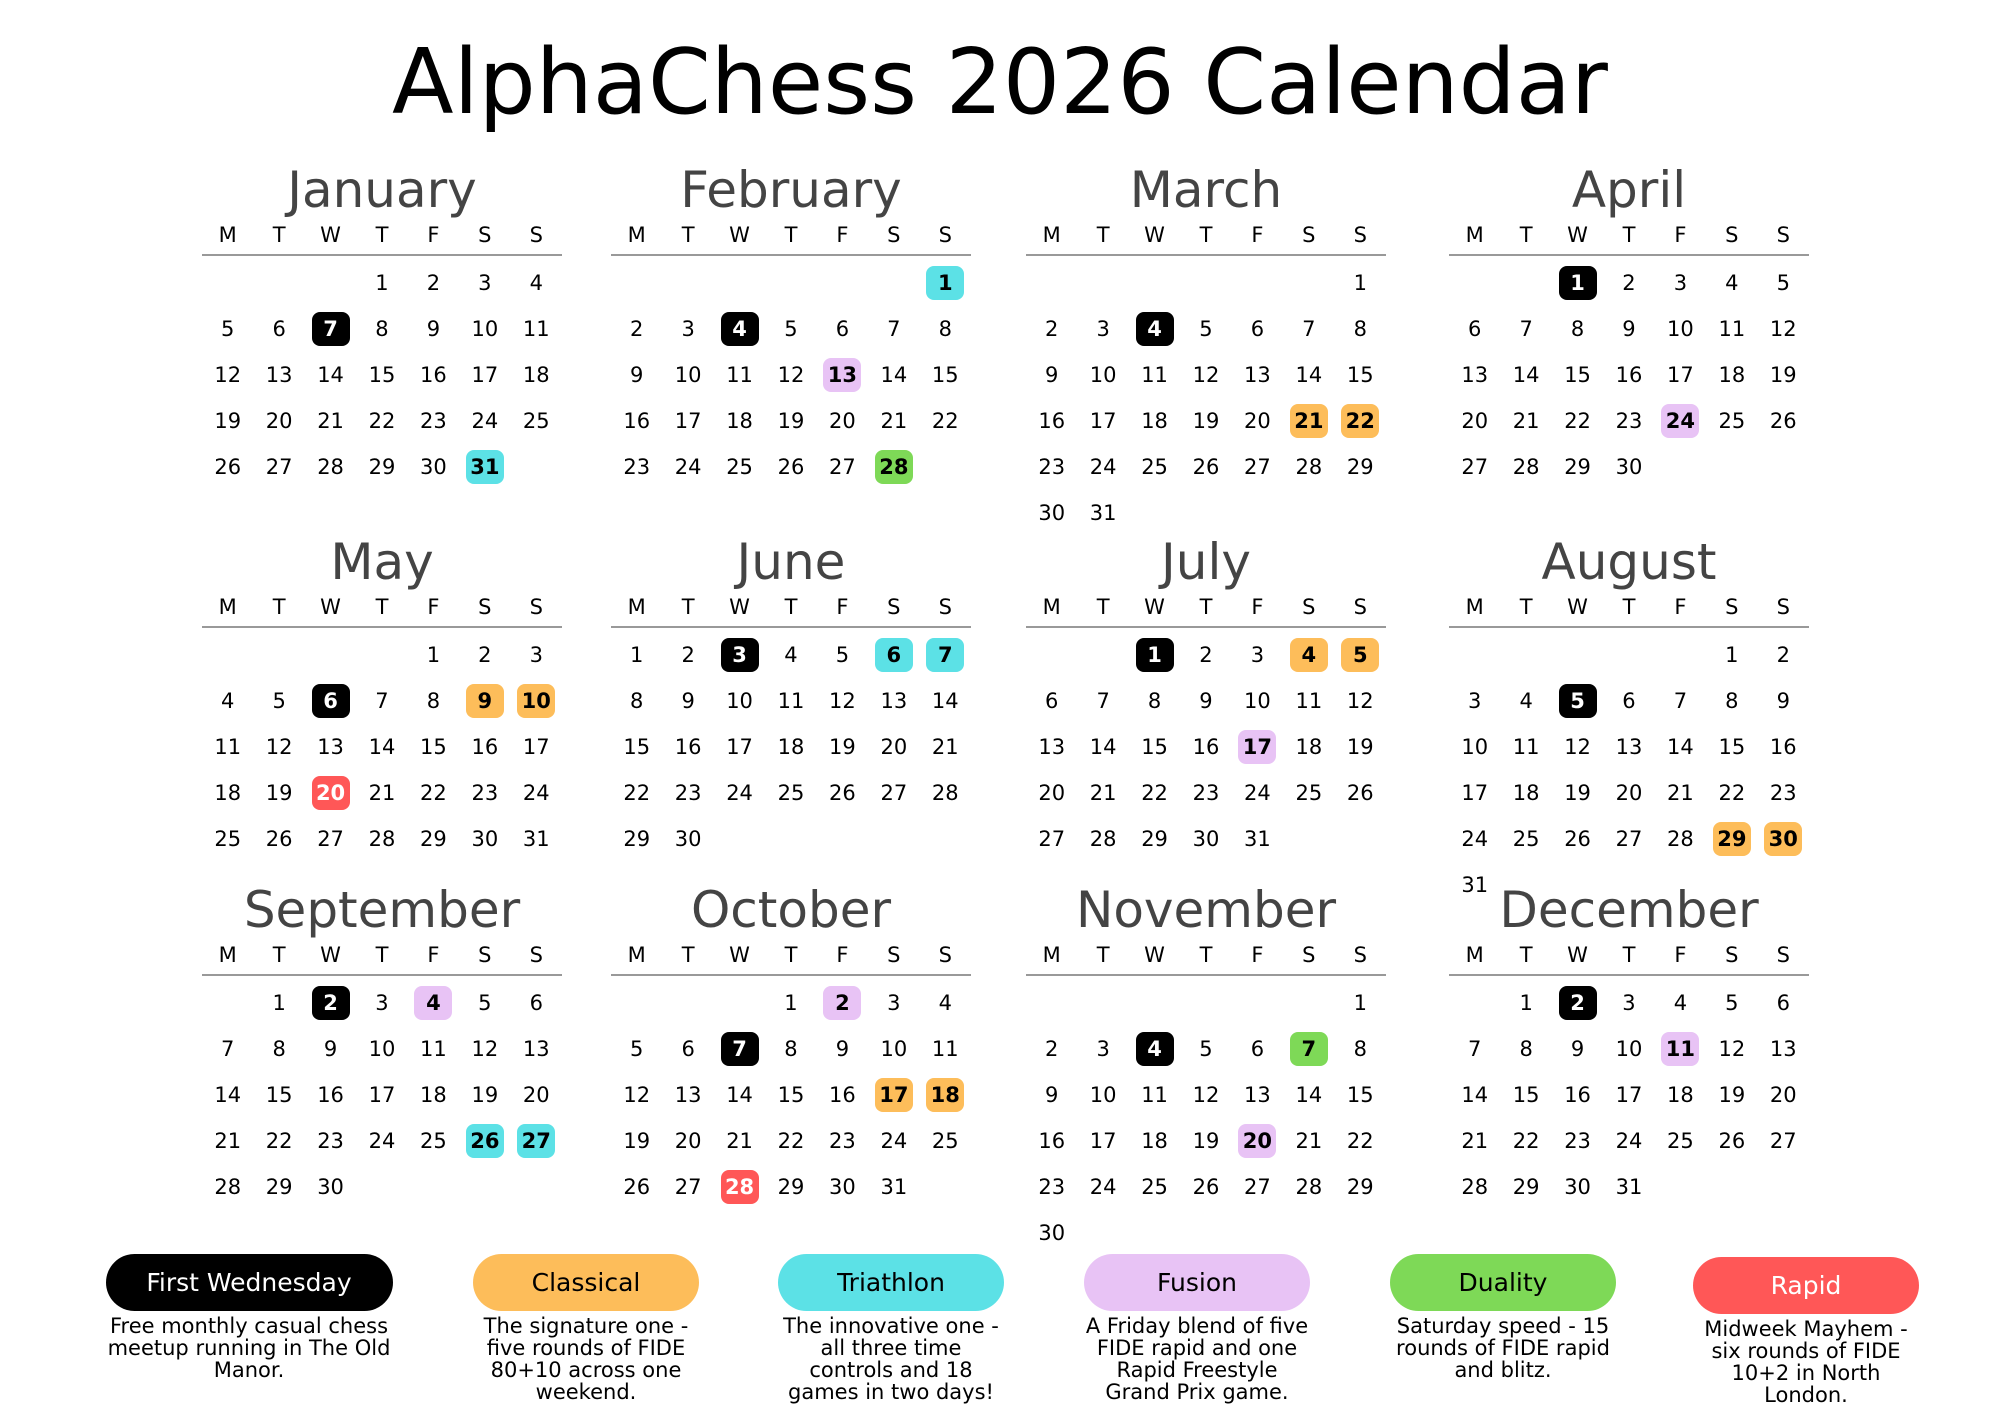 Image resolution: width=2000 pixels, height=1414 pixels. Describe the element at coordinates (484, 467) in the screenshot. I see `day-triathlon: 31` at that location.